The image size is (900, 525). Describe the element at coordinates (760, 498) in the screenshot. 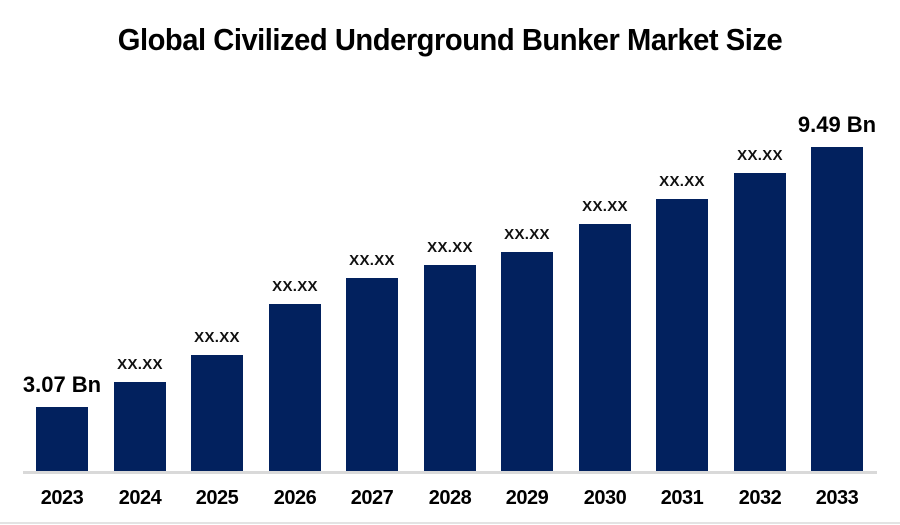

I see `x-tick-label-2032: 2032` at that location.